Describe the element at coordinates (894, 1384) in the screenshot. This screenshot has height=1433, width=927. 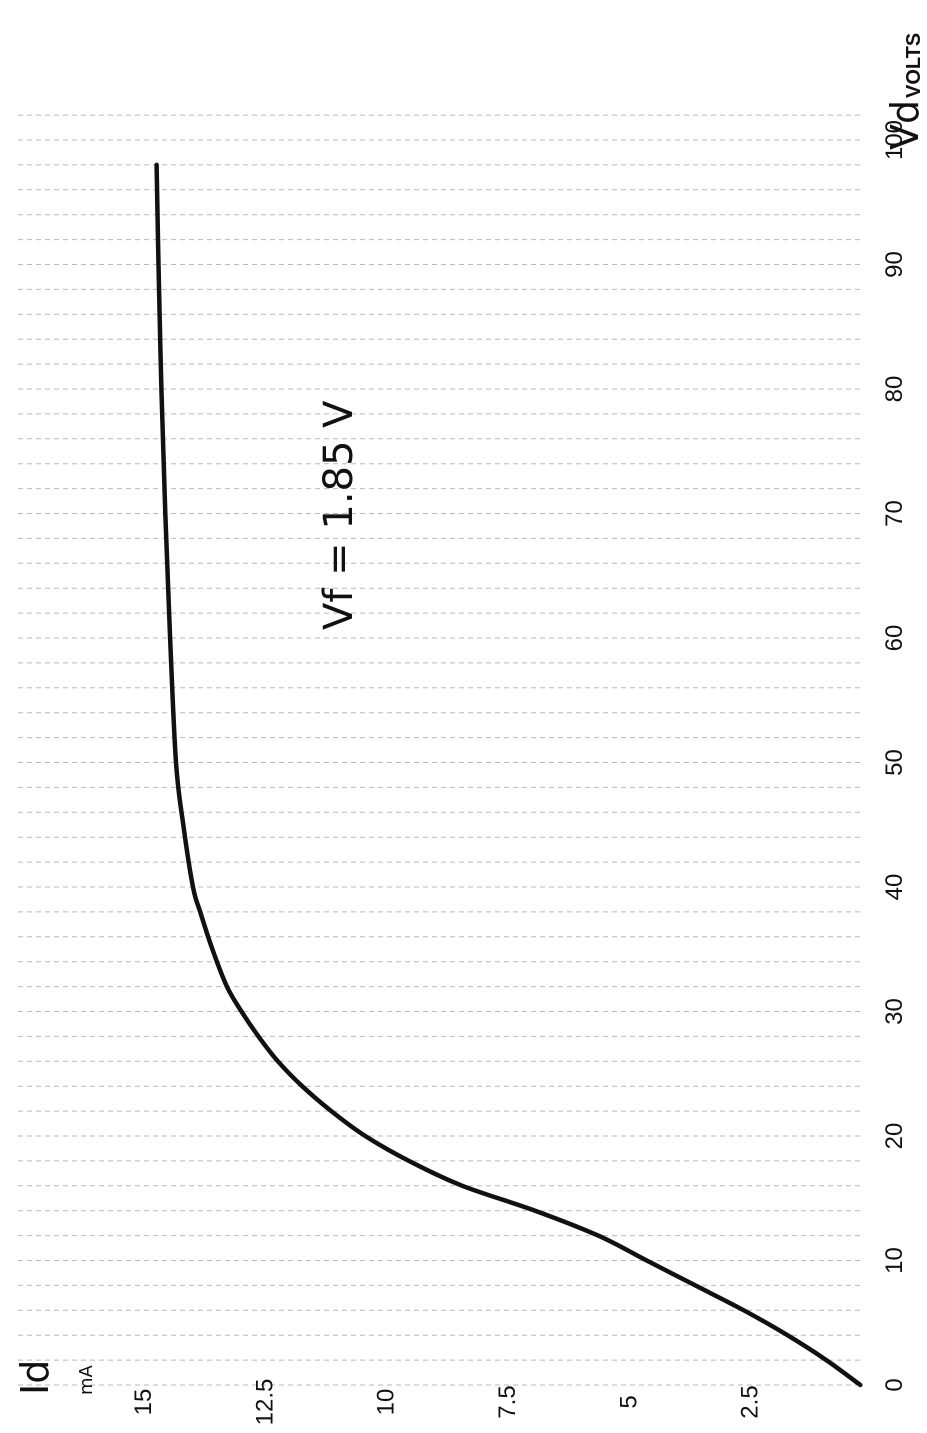
I see `x-tick-label: 0` at that location.